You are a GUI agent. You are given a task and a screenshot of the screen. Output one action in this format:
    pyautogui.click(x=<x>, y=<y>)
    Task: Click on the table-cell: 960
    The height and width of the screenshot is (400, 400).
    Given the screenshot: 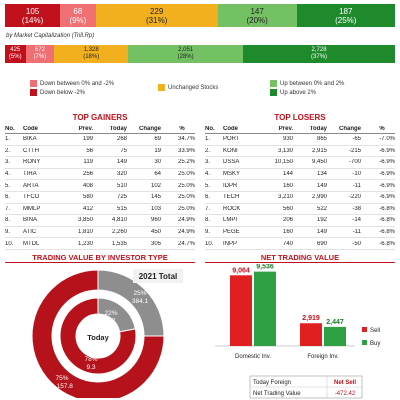 What is the action you would take?
    pyautogui.click(x=155, y=220)
    